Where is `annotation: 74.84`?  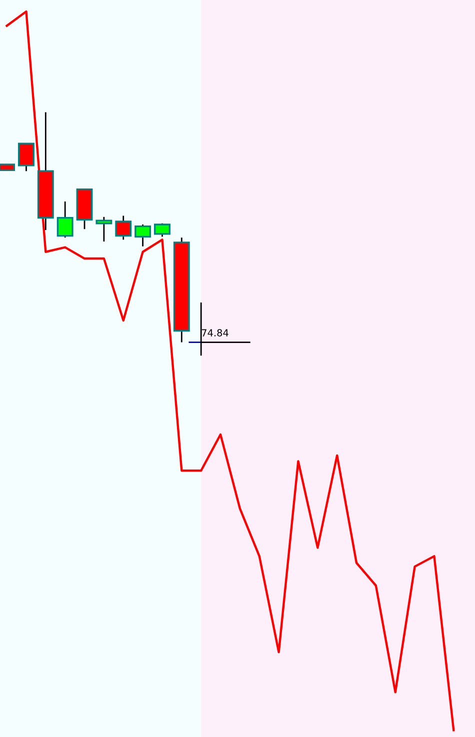
annotation: 74.84 is located at coordinates (215, 332).